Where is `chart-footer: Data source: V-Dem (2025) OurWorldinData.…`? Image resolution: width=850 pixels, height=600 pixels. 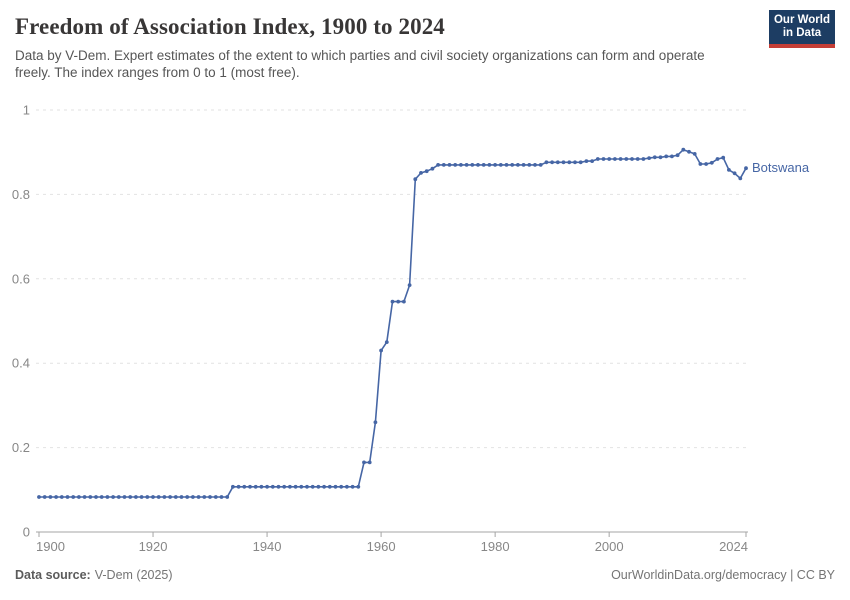 chart-footer: Data source: V-Dem (2025) OurWorldinData.… is located at coordinates (425, 575).